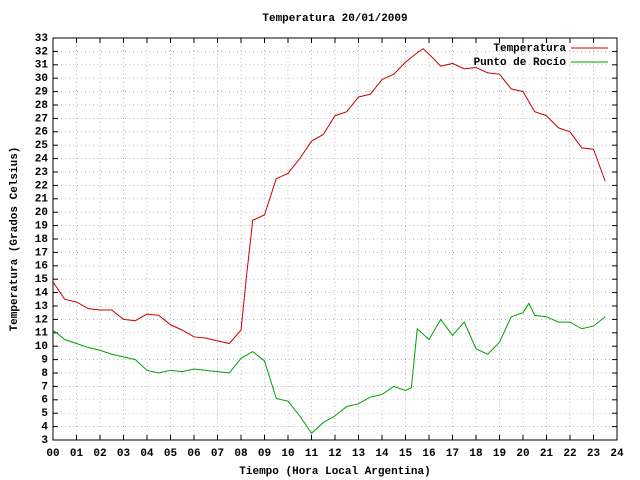  What do you see at coordinates (334, 472) in the screenshot?
I see `x-axis-label: Tiempo (Hora Local Argentina)` at bounding box center [334, 472].